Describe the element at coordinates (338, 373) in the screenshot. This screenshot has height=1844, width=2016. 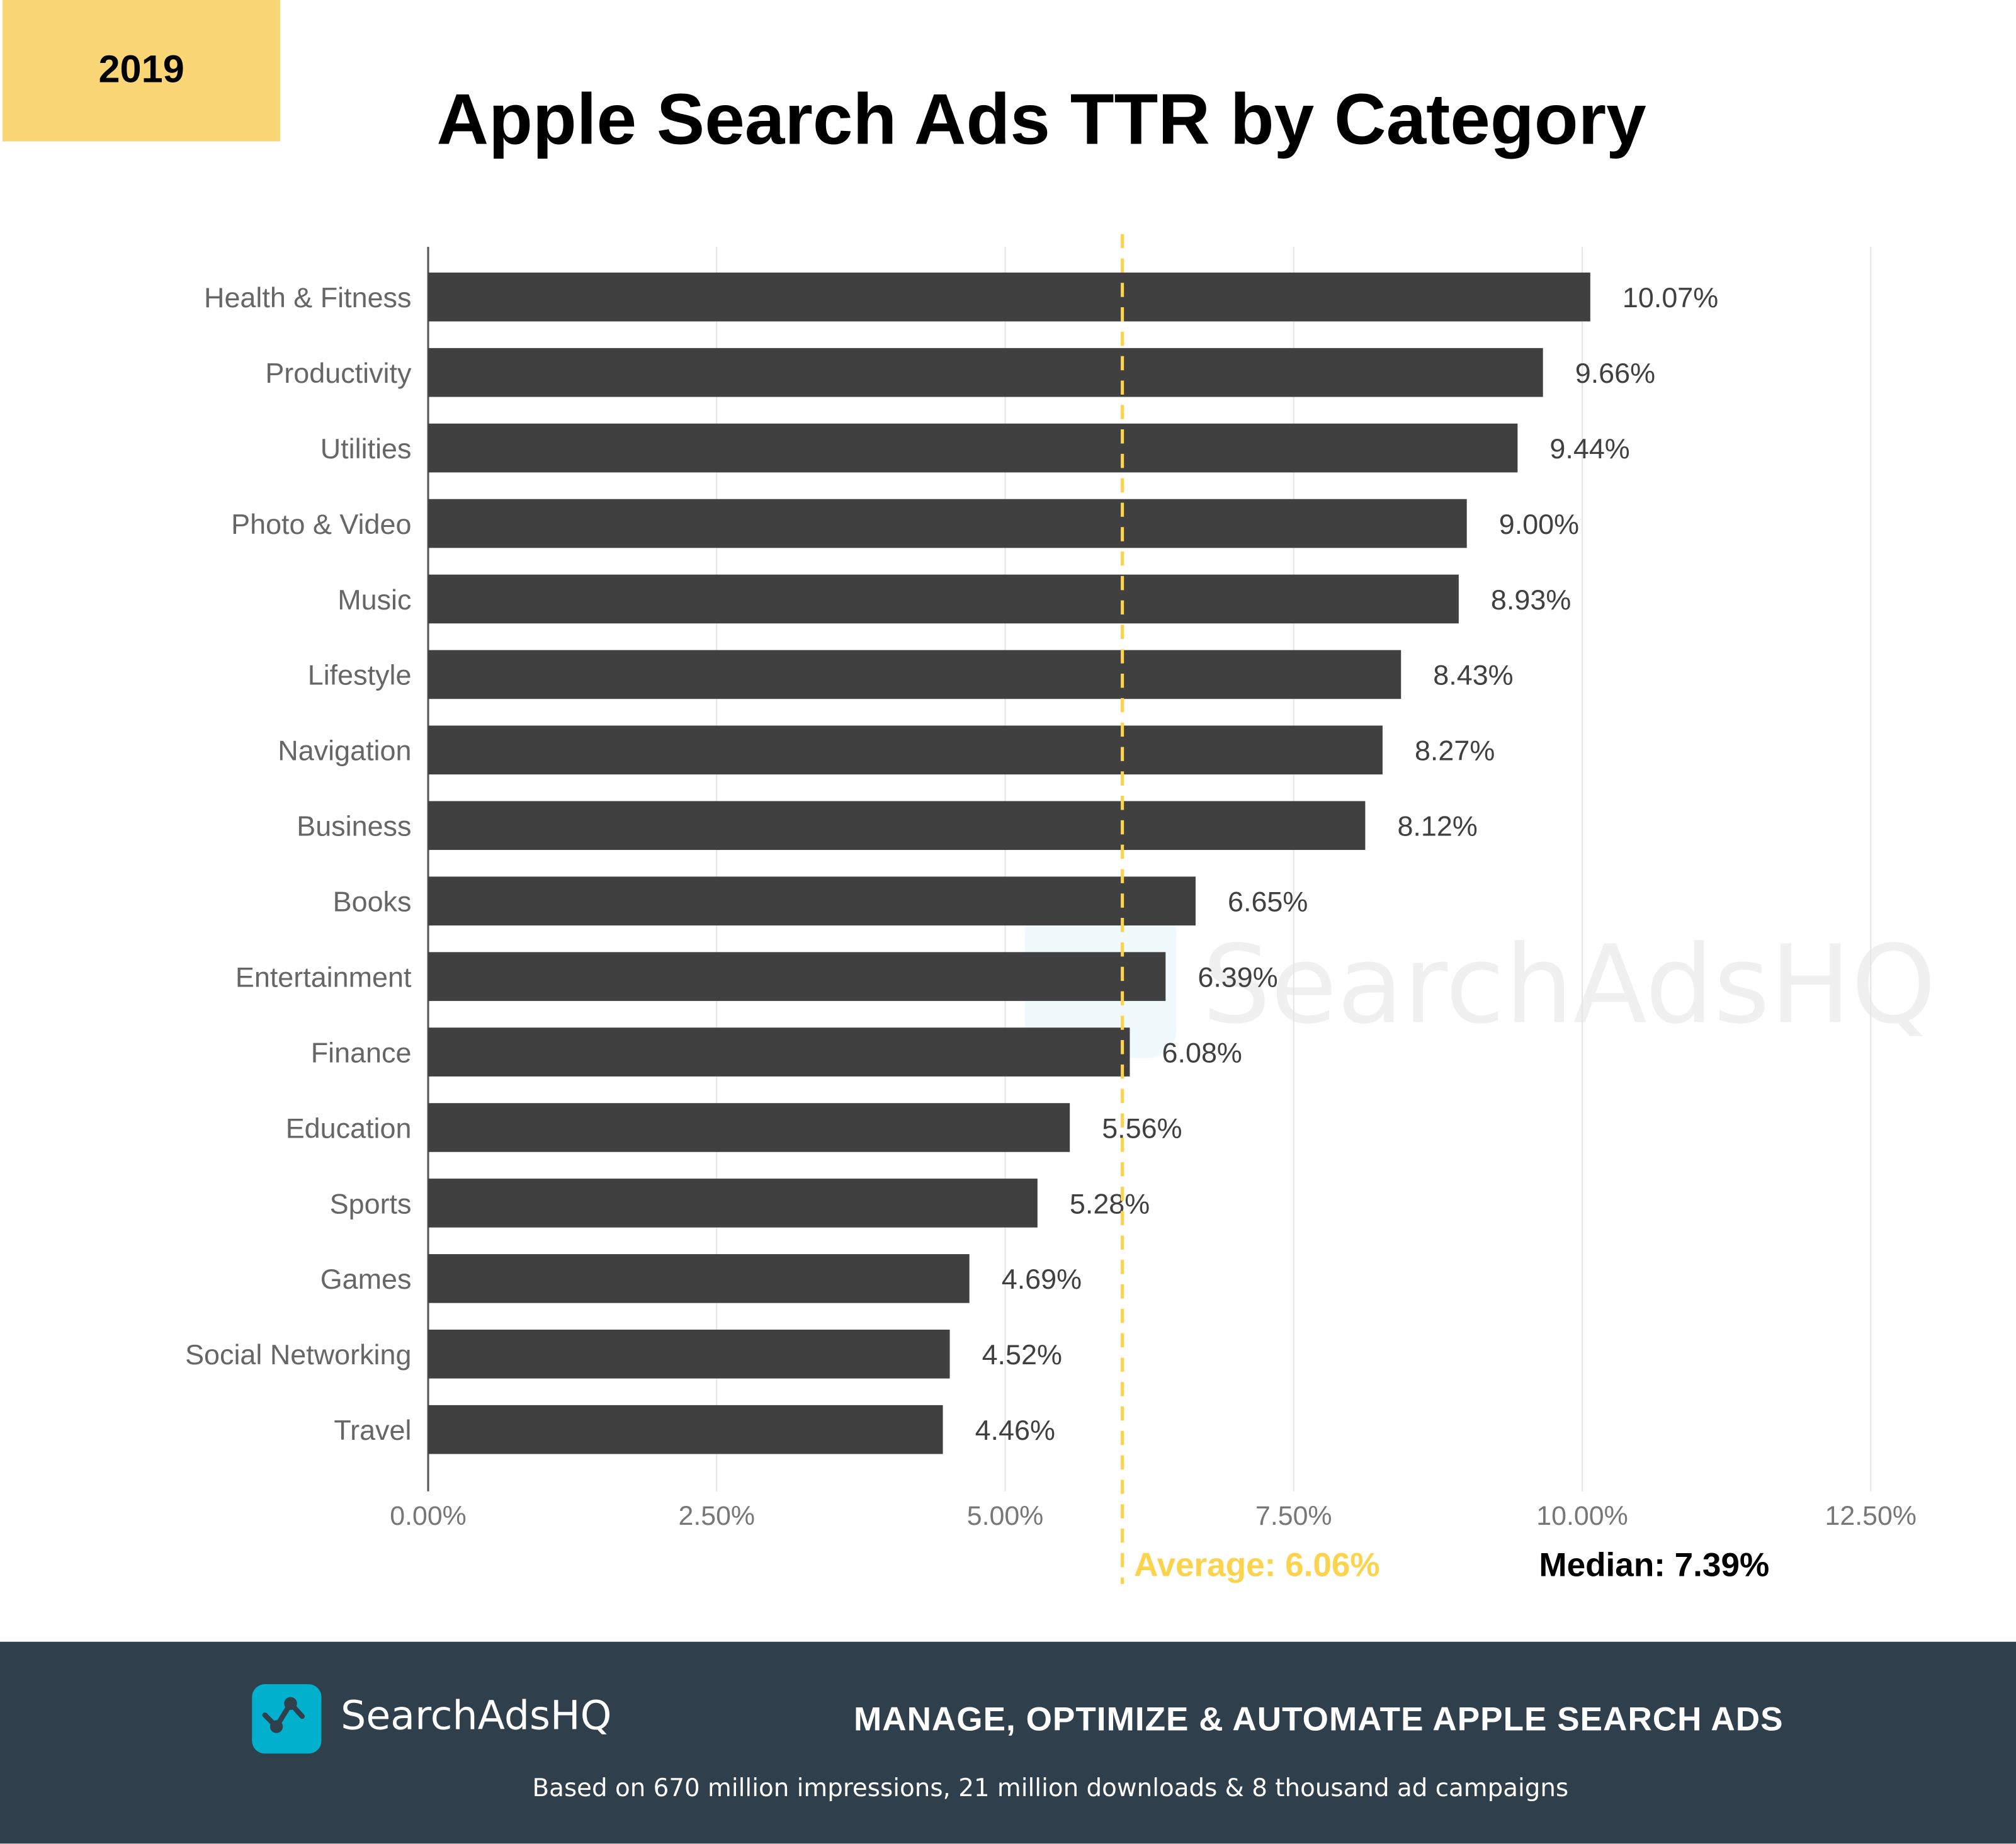
I see `category-label: Productivity` at that location.